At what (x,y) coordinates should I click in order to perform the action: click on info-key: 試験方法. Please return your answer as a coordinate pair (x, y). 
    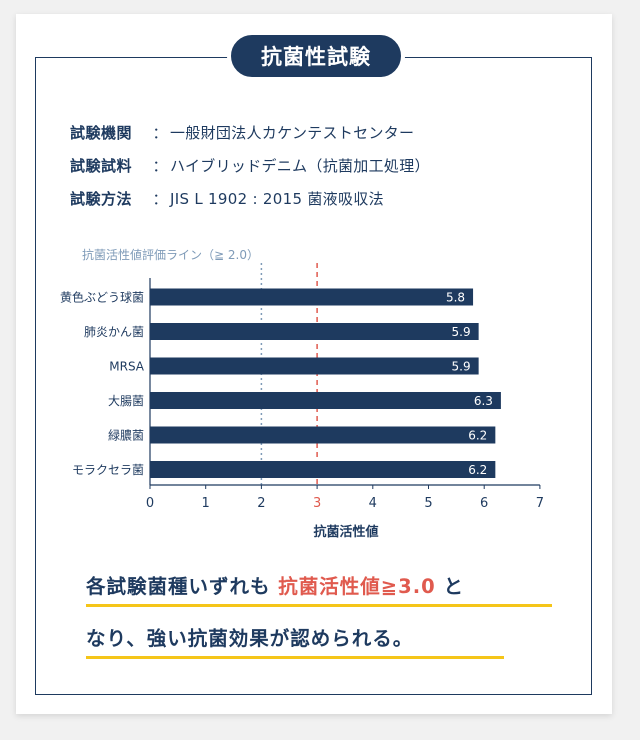
    Looking at the image, I should click on (101, 199).